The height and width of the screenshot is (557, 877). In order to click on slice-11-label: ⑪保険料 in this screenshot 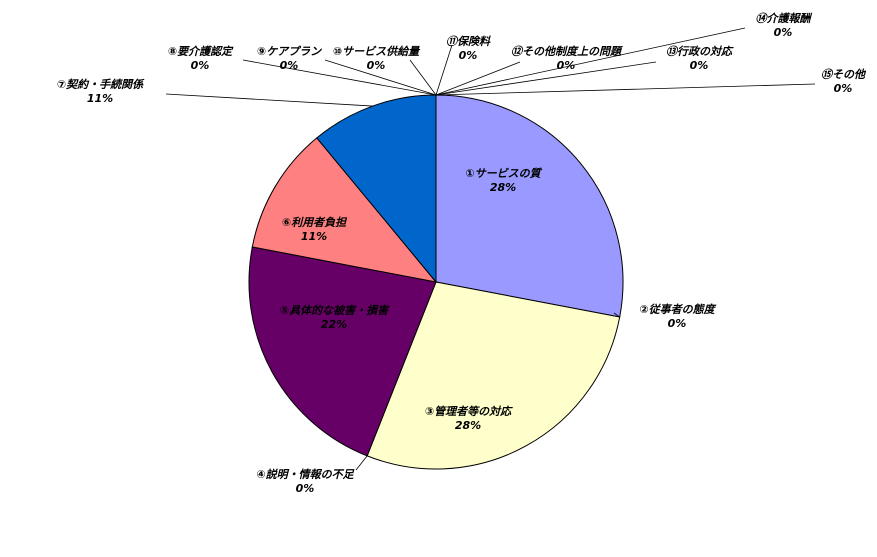, I will do `click(468, 41)`.